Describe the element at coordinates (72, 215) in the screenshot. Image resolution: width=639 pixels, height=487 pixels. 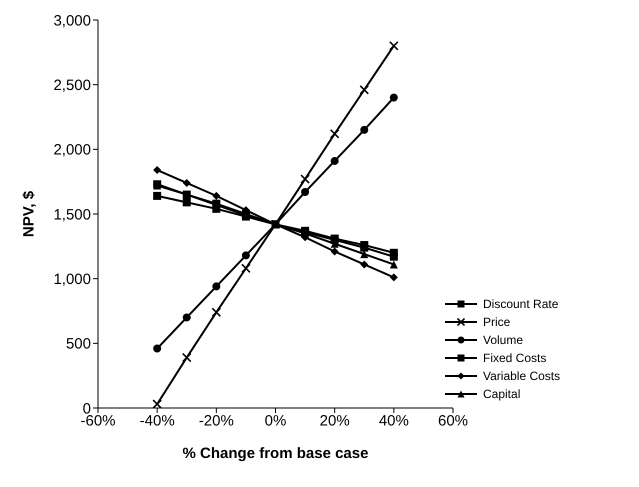
I see `y-tick-label: 1,500` at that location.